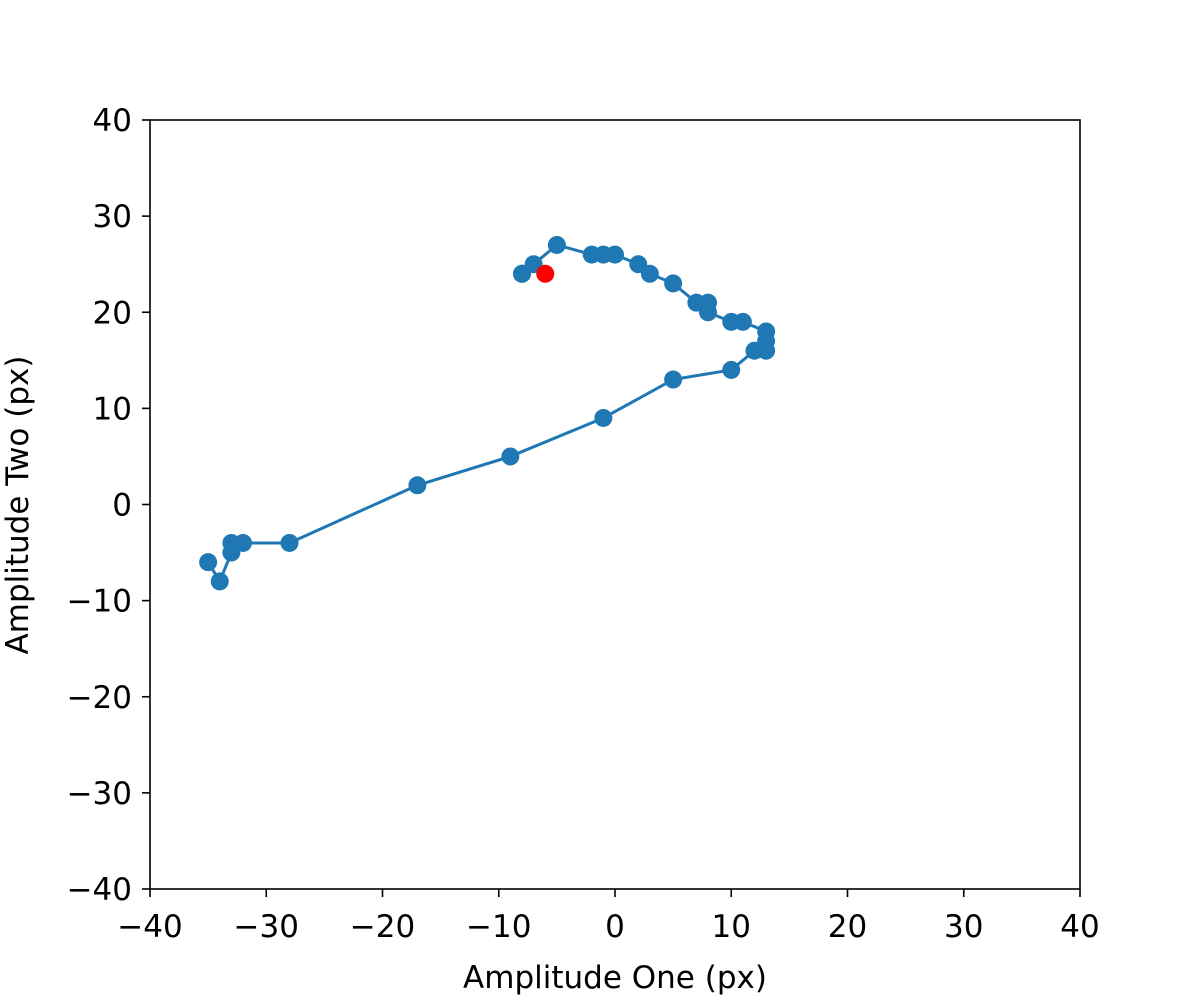  What do you see at coordinates (545, 273) in the screenshot?
I see `highlight-point` at bounding box center [545, 273].